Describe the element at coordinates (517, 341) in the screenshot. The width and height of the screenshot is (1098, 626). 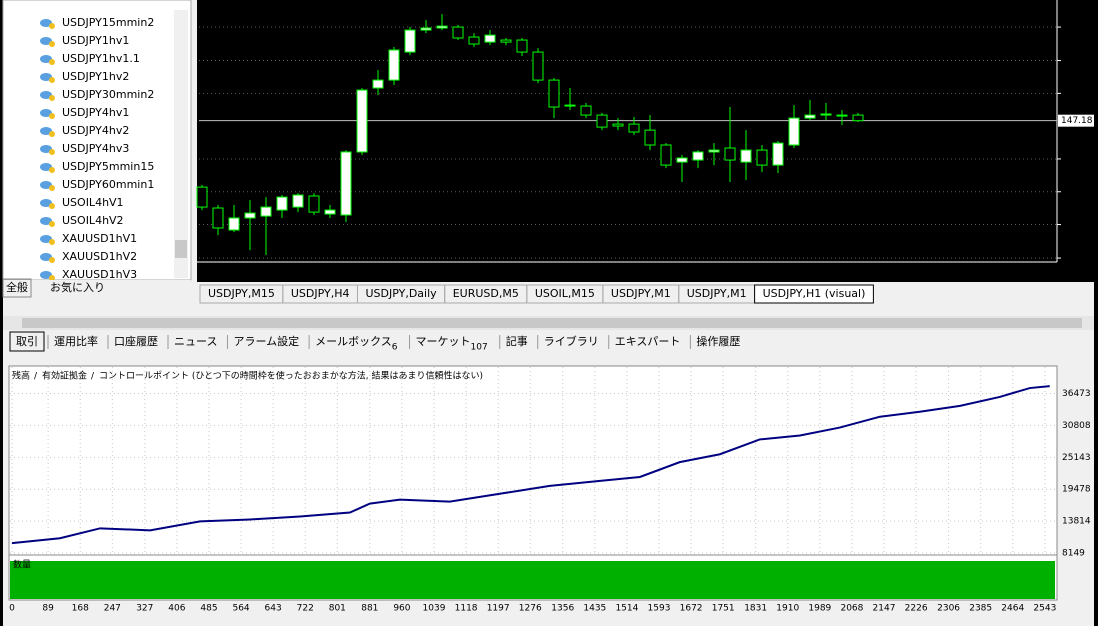
I see `terminal-tab: 記事` at that location.